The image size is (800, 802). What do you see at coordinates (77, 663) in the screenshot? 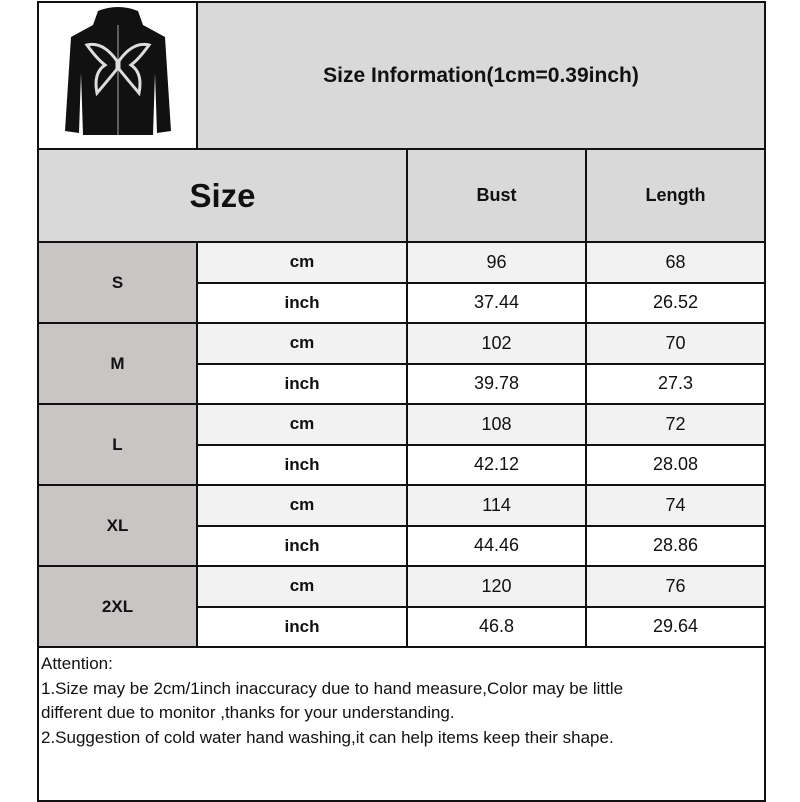
I see `attention-heading: Attention:` at bounding box center [77, 663].